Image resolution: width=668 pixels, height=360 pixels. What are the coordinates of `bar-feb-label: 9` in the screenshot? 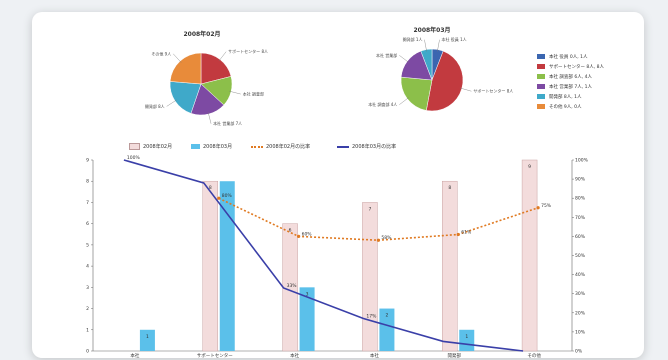 It's located at (529, 167).